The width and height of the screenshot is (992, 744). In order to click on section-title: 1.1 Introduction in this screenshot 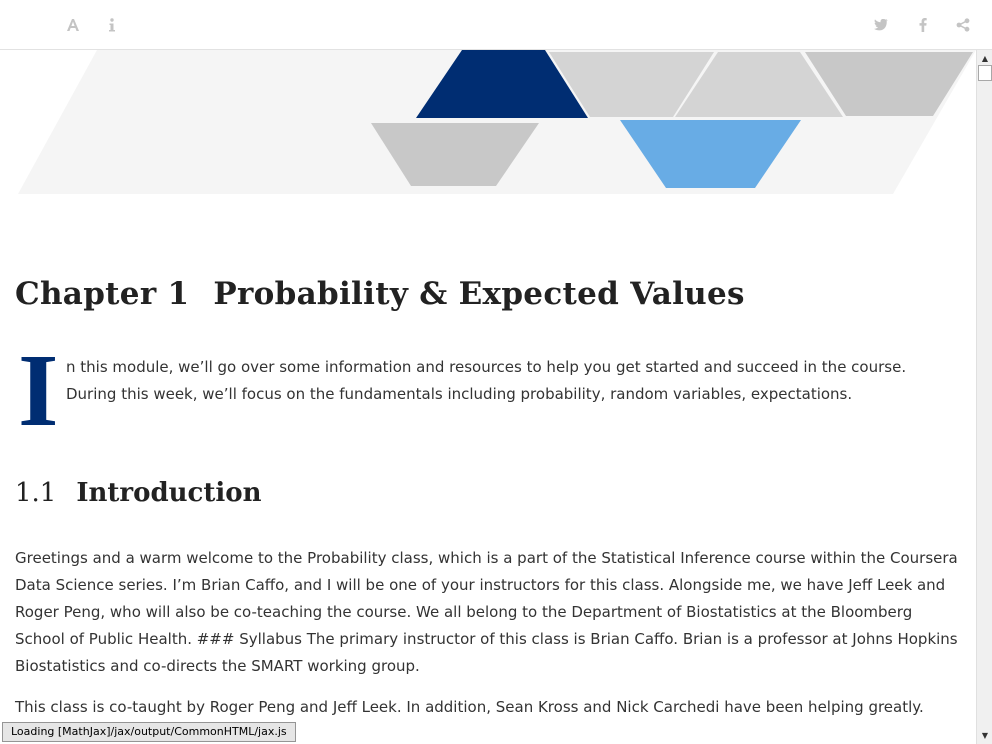, I will do `click(138, 493)`.